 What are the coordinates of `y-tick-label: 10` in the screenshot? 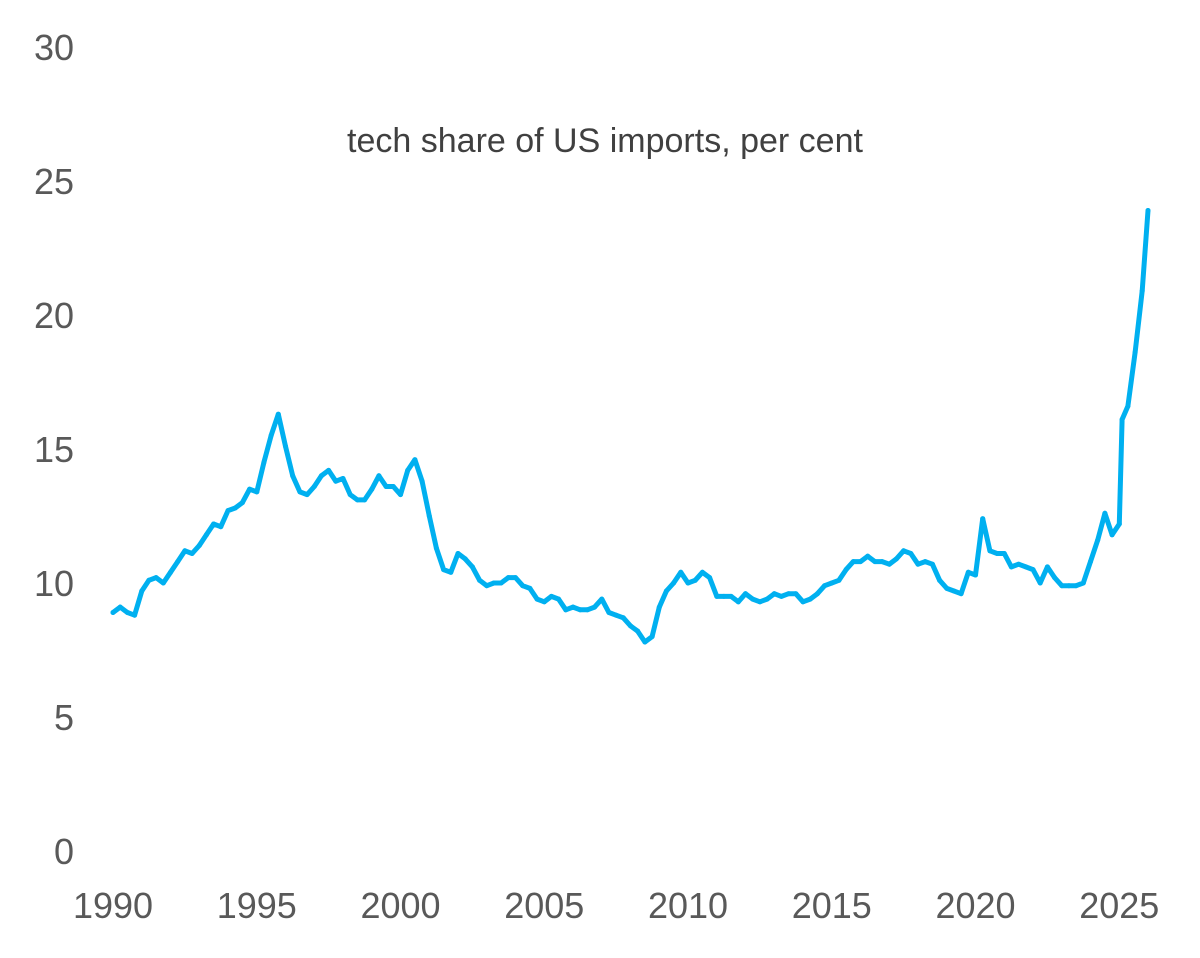 It's located at (54, 583).